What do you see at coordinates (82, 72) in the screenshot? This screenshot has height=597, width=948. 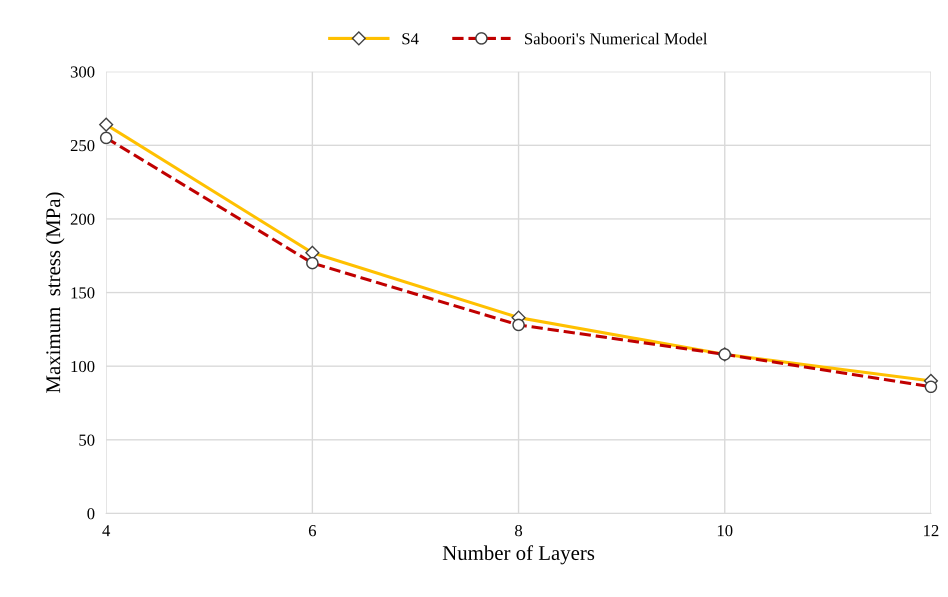 I see `y-tick-label: 300` at bounding box center [82, 72].